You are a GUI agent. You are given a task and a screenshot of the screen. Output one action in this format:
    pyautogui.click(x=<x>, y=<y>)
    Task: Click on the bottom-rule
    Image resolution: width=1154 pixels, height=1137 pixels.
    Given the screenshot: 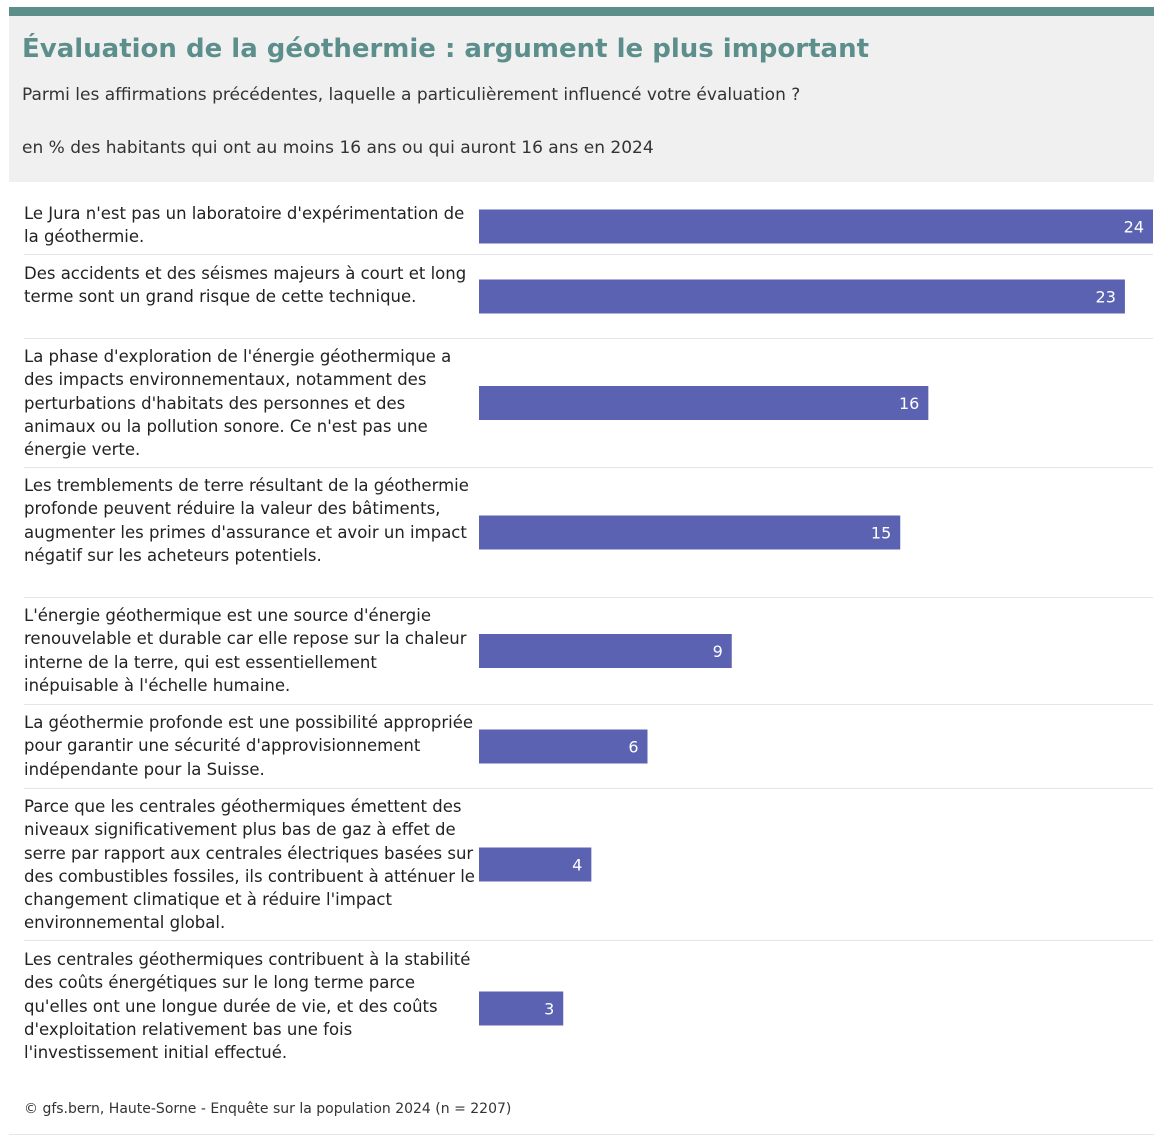 What is the action you would take?
    pyautogui.click(x=581, y=1134)
    